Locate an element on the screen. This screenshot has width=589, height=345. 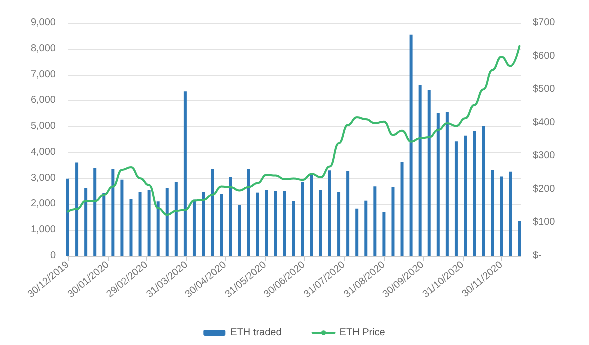
y2-tick-label: $300 is located at coordinates (544, 156).